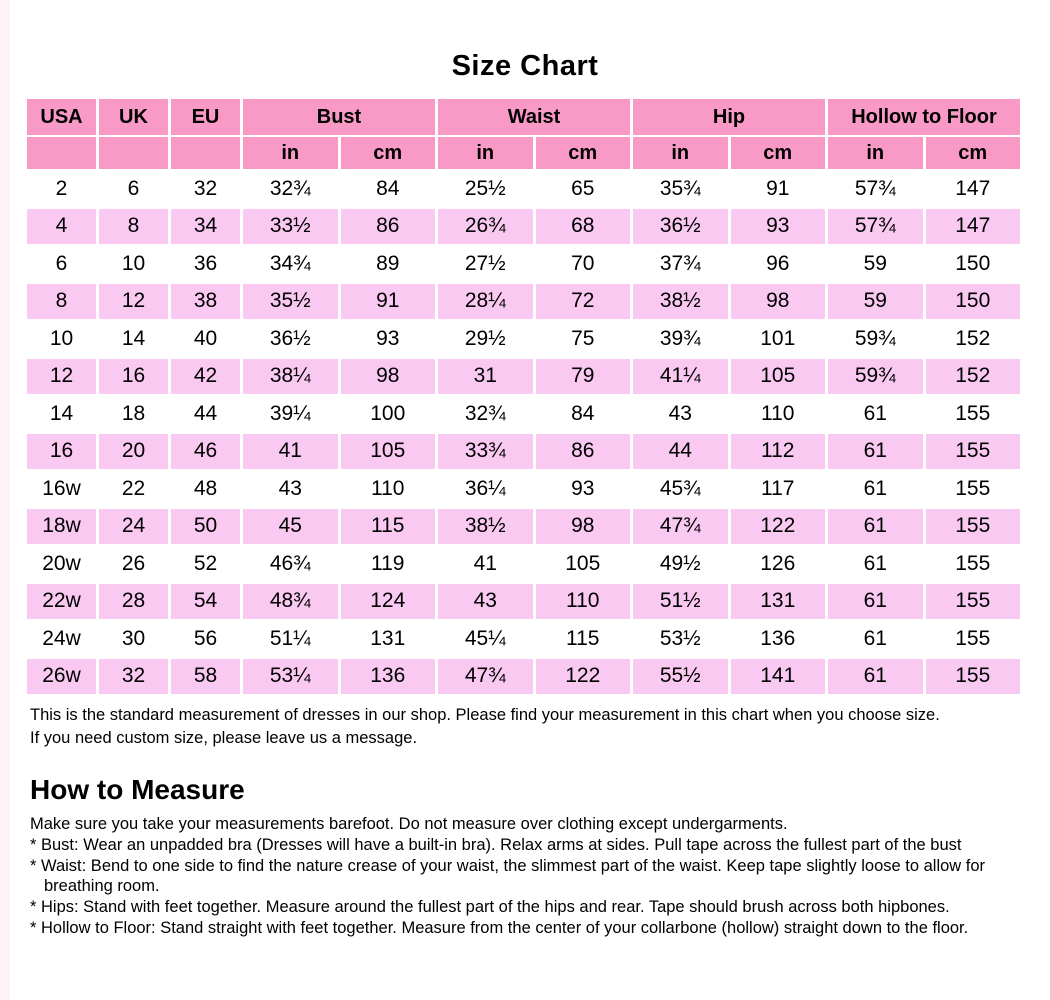 This screenshot has height=1000, width=1050. I want to click on size-row: 14 18 44 39¼ 100 32¾ 84 43 110 61 155, so click(523, 414).